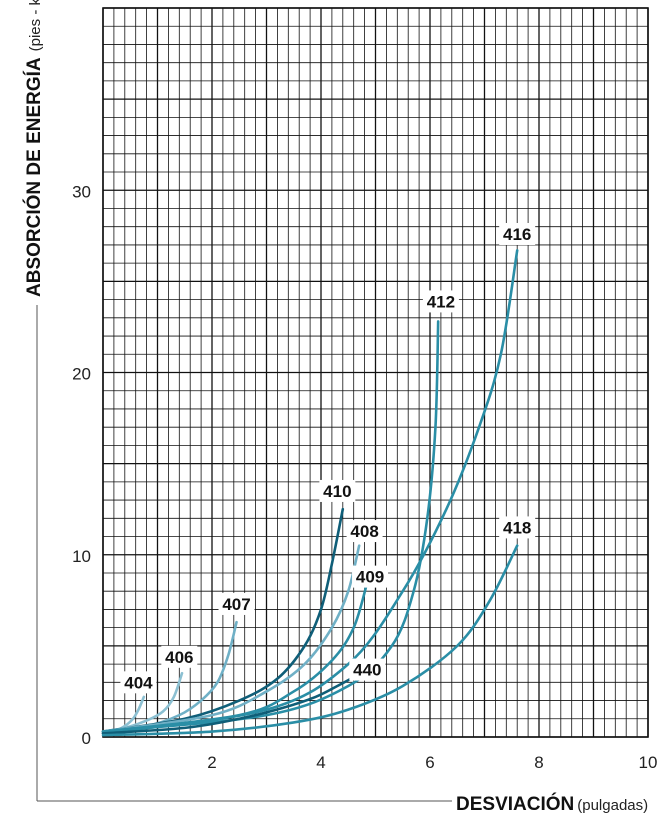 This screenshot has width=667, height=817. What do you see at coordinates (648, 762) in the screenshot?
I see `x-tick-label: 10` at bounding box center [648, 762].